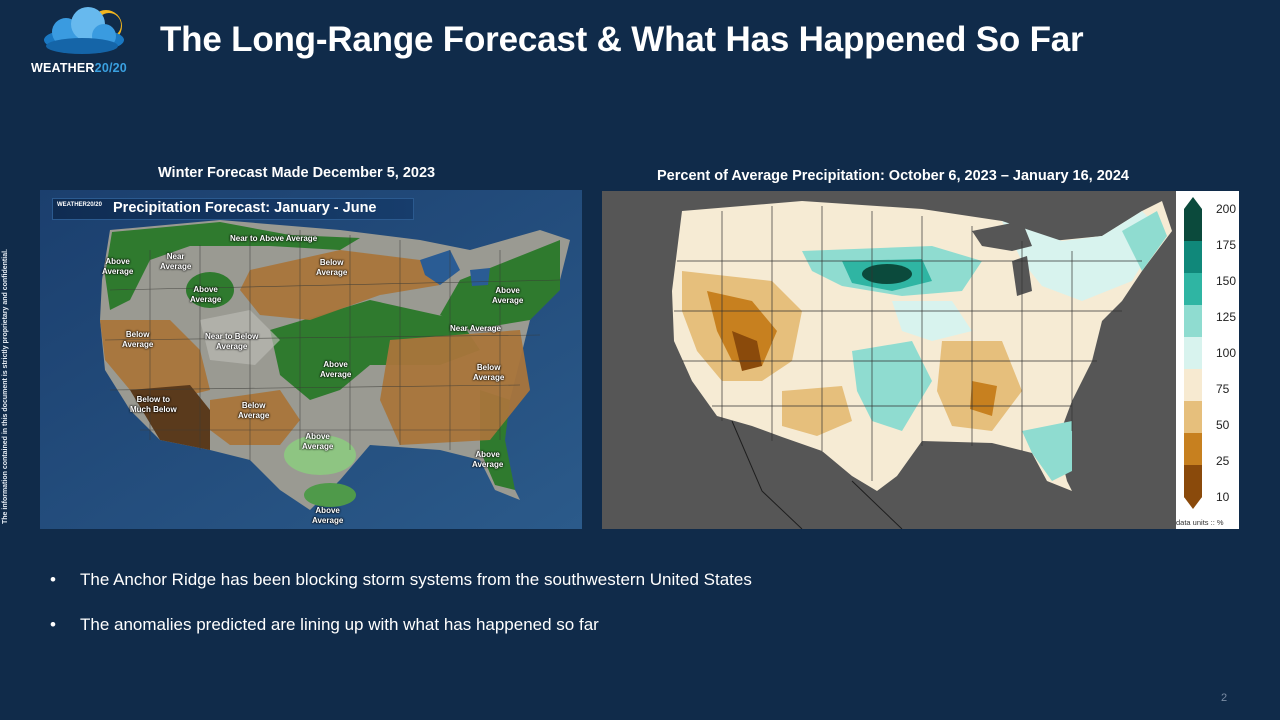 The image size is (1280, 720). I want to click on legend-tick-label: 50, so click(1223, 425).